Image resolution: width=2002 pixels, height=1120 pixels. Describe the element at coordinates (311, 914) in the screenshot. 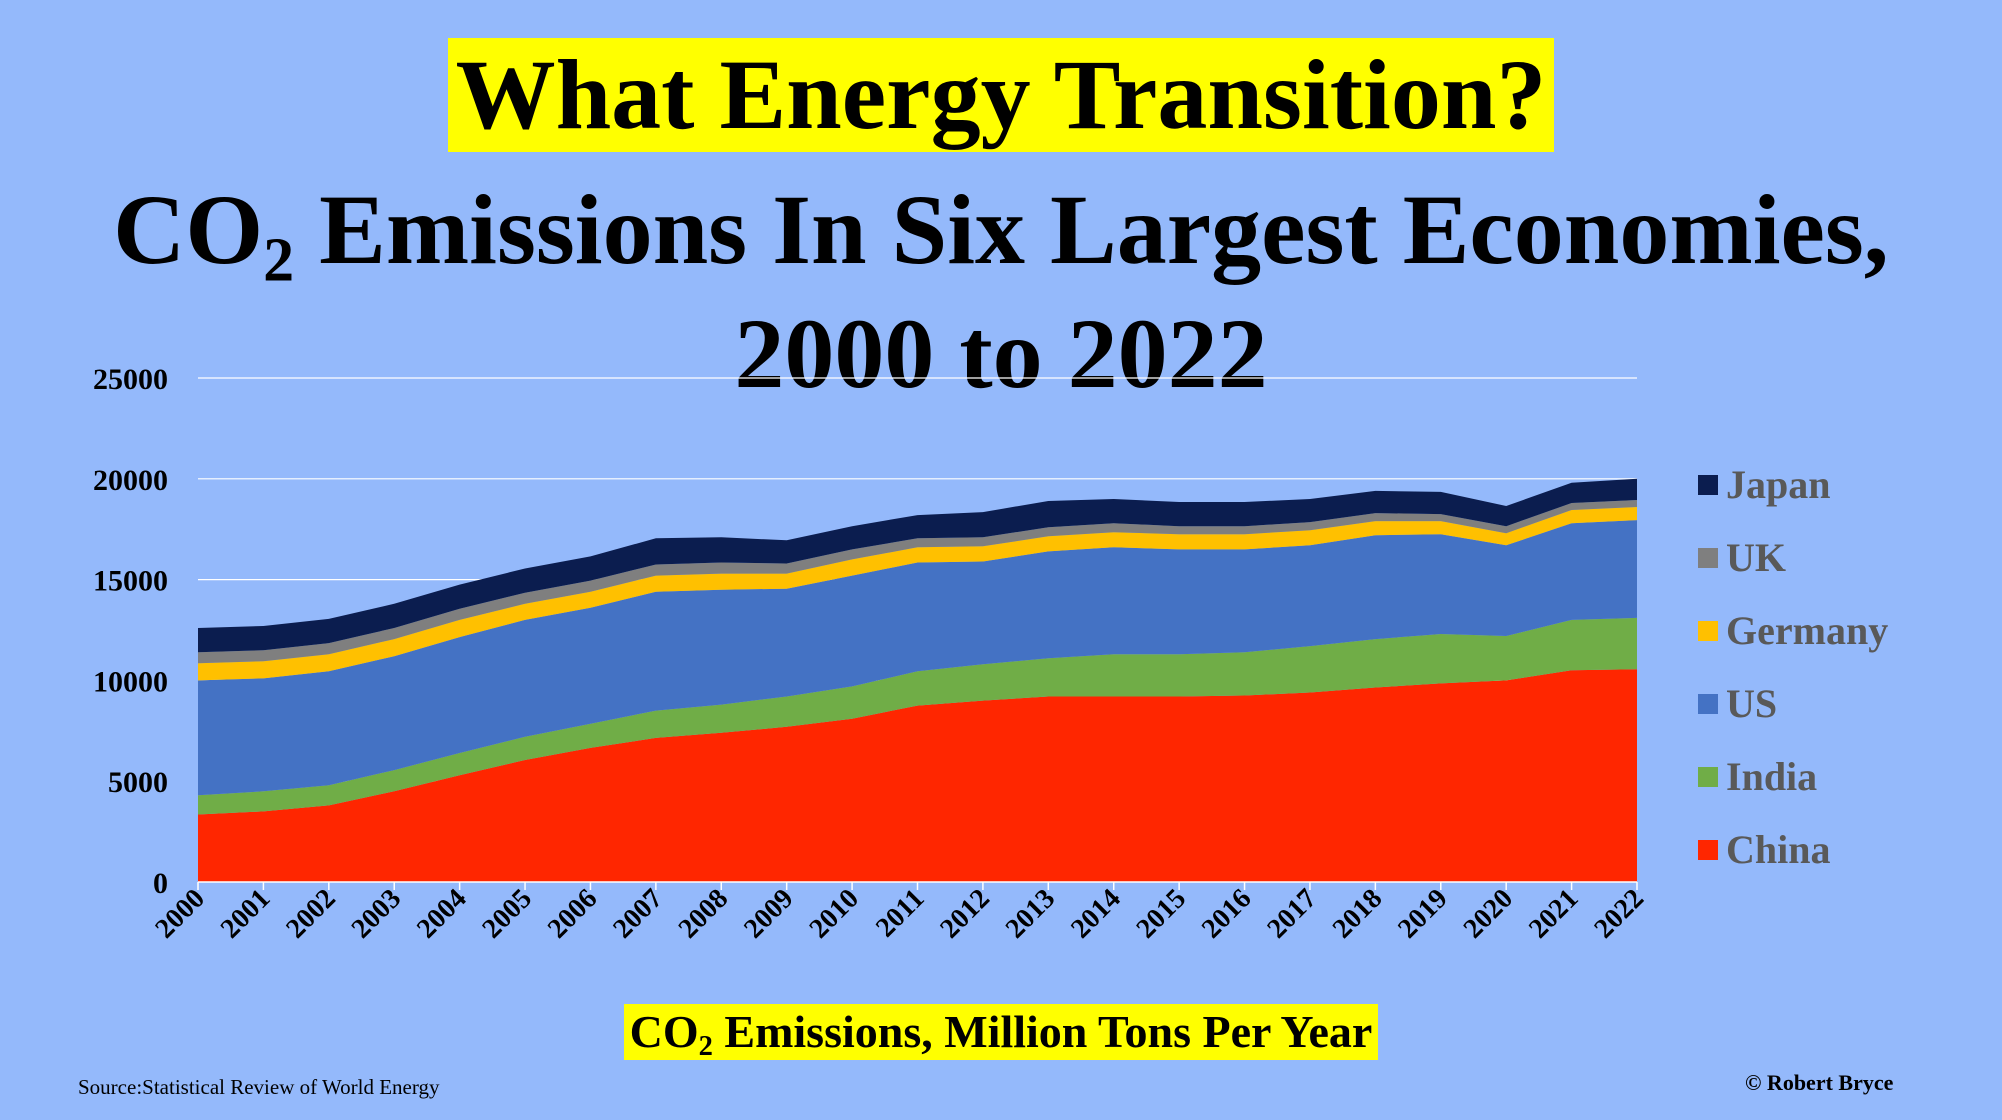

I see `x-tick-label-2002: 2002` at that location.